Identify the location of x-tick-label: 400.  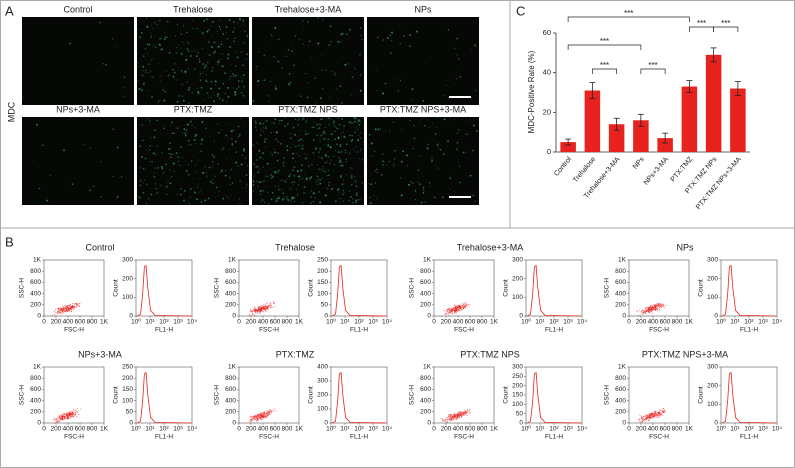
(458, 322).